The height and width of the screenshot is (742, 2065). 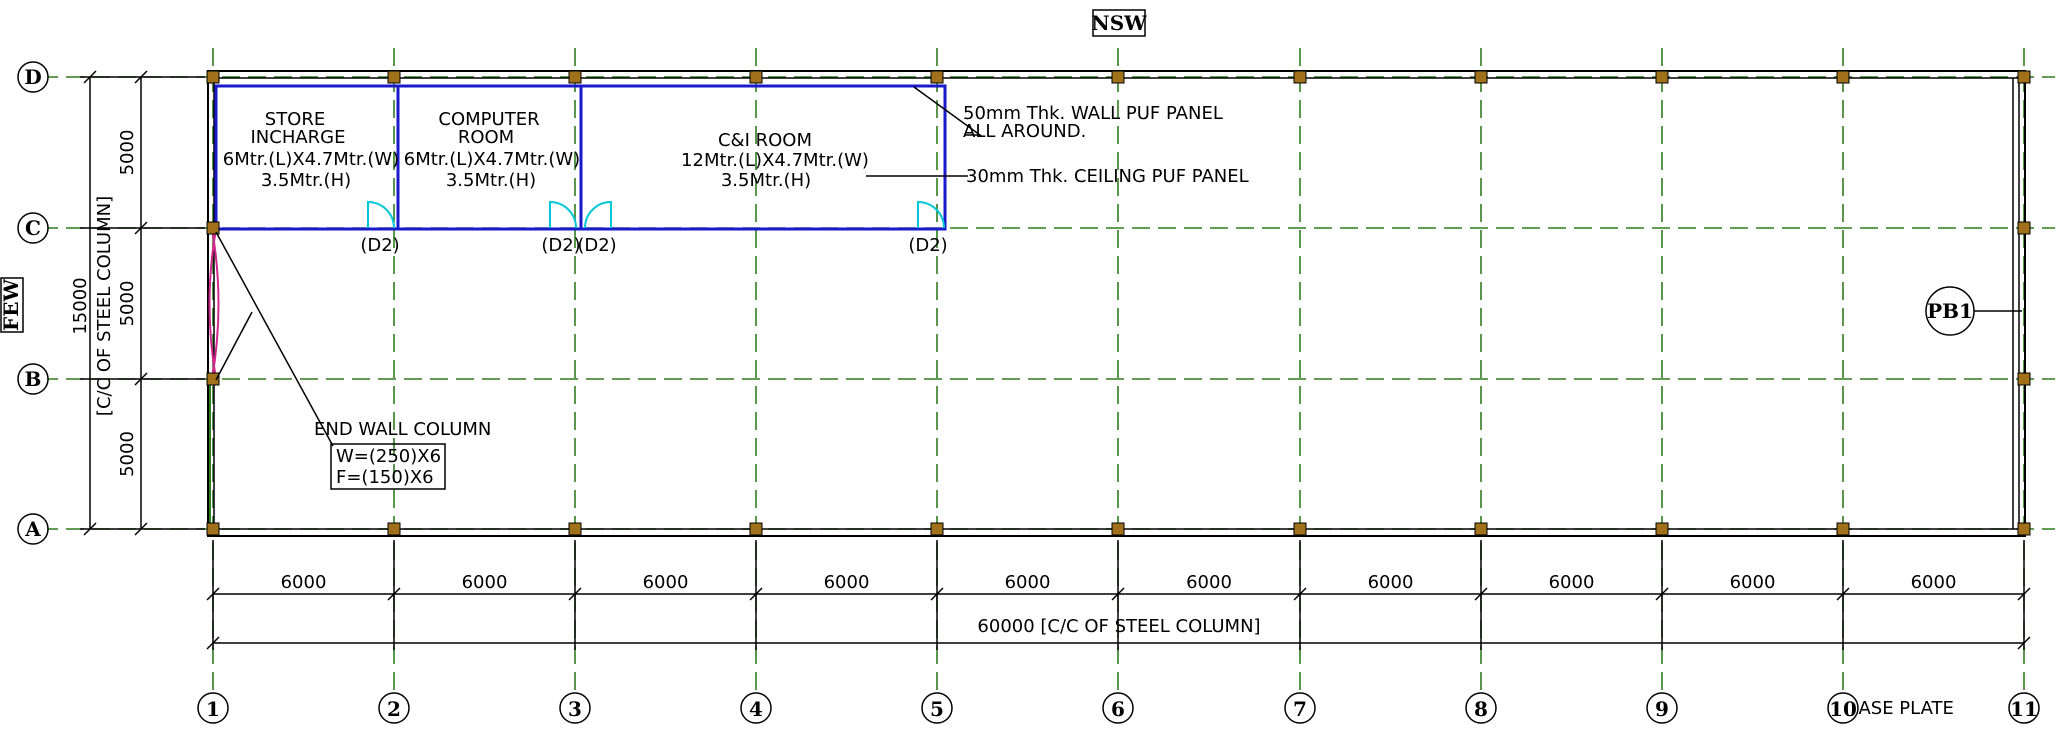 I want to click on column-grid-label: 10, so click(x=1843, y=709).